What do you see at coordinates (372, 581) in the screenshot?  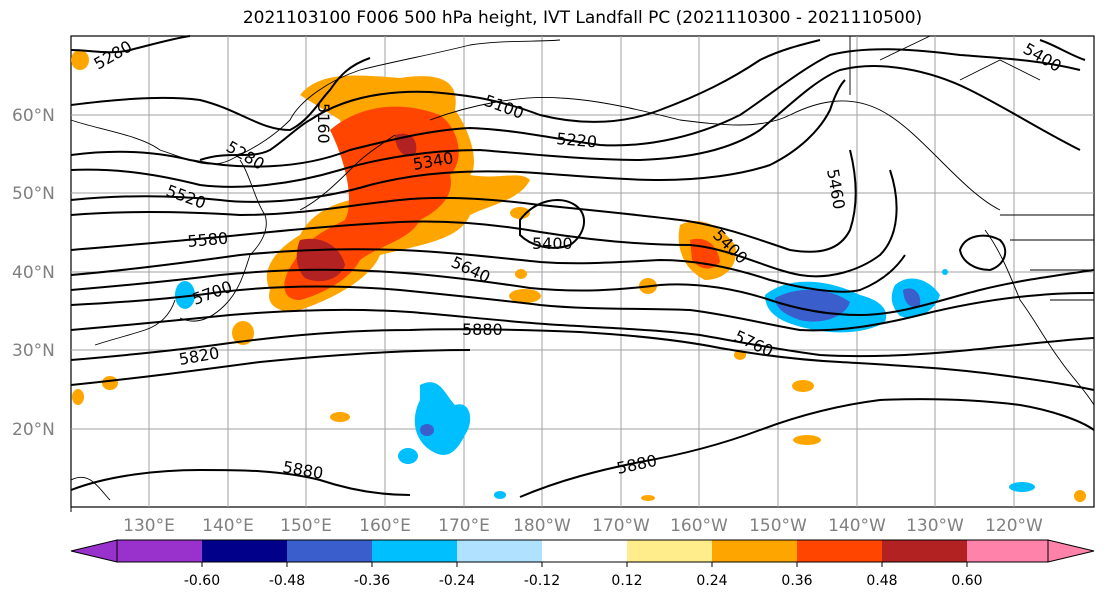 I see `colorbar-tick-label: -0.36` at bounding box center [372, 581].